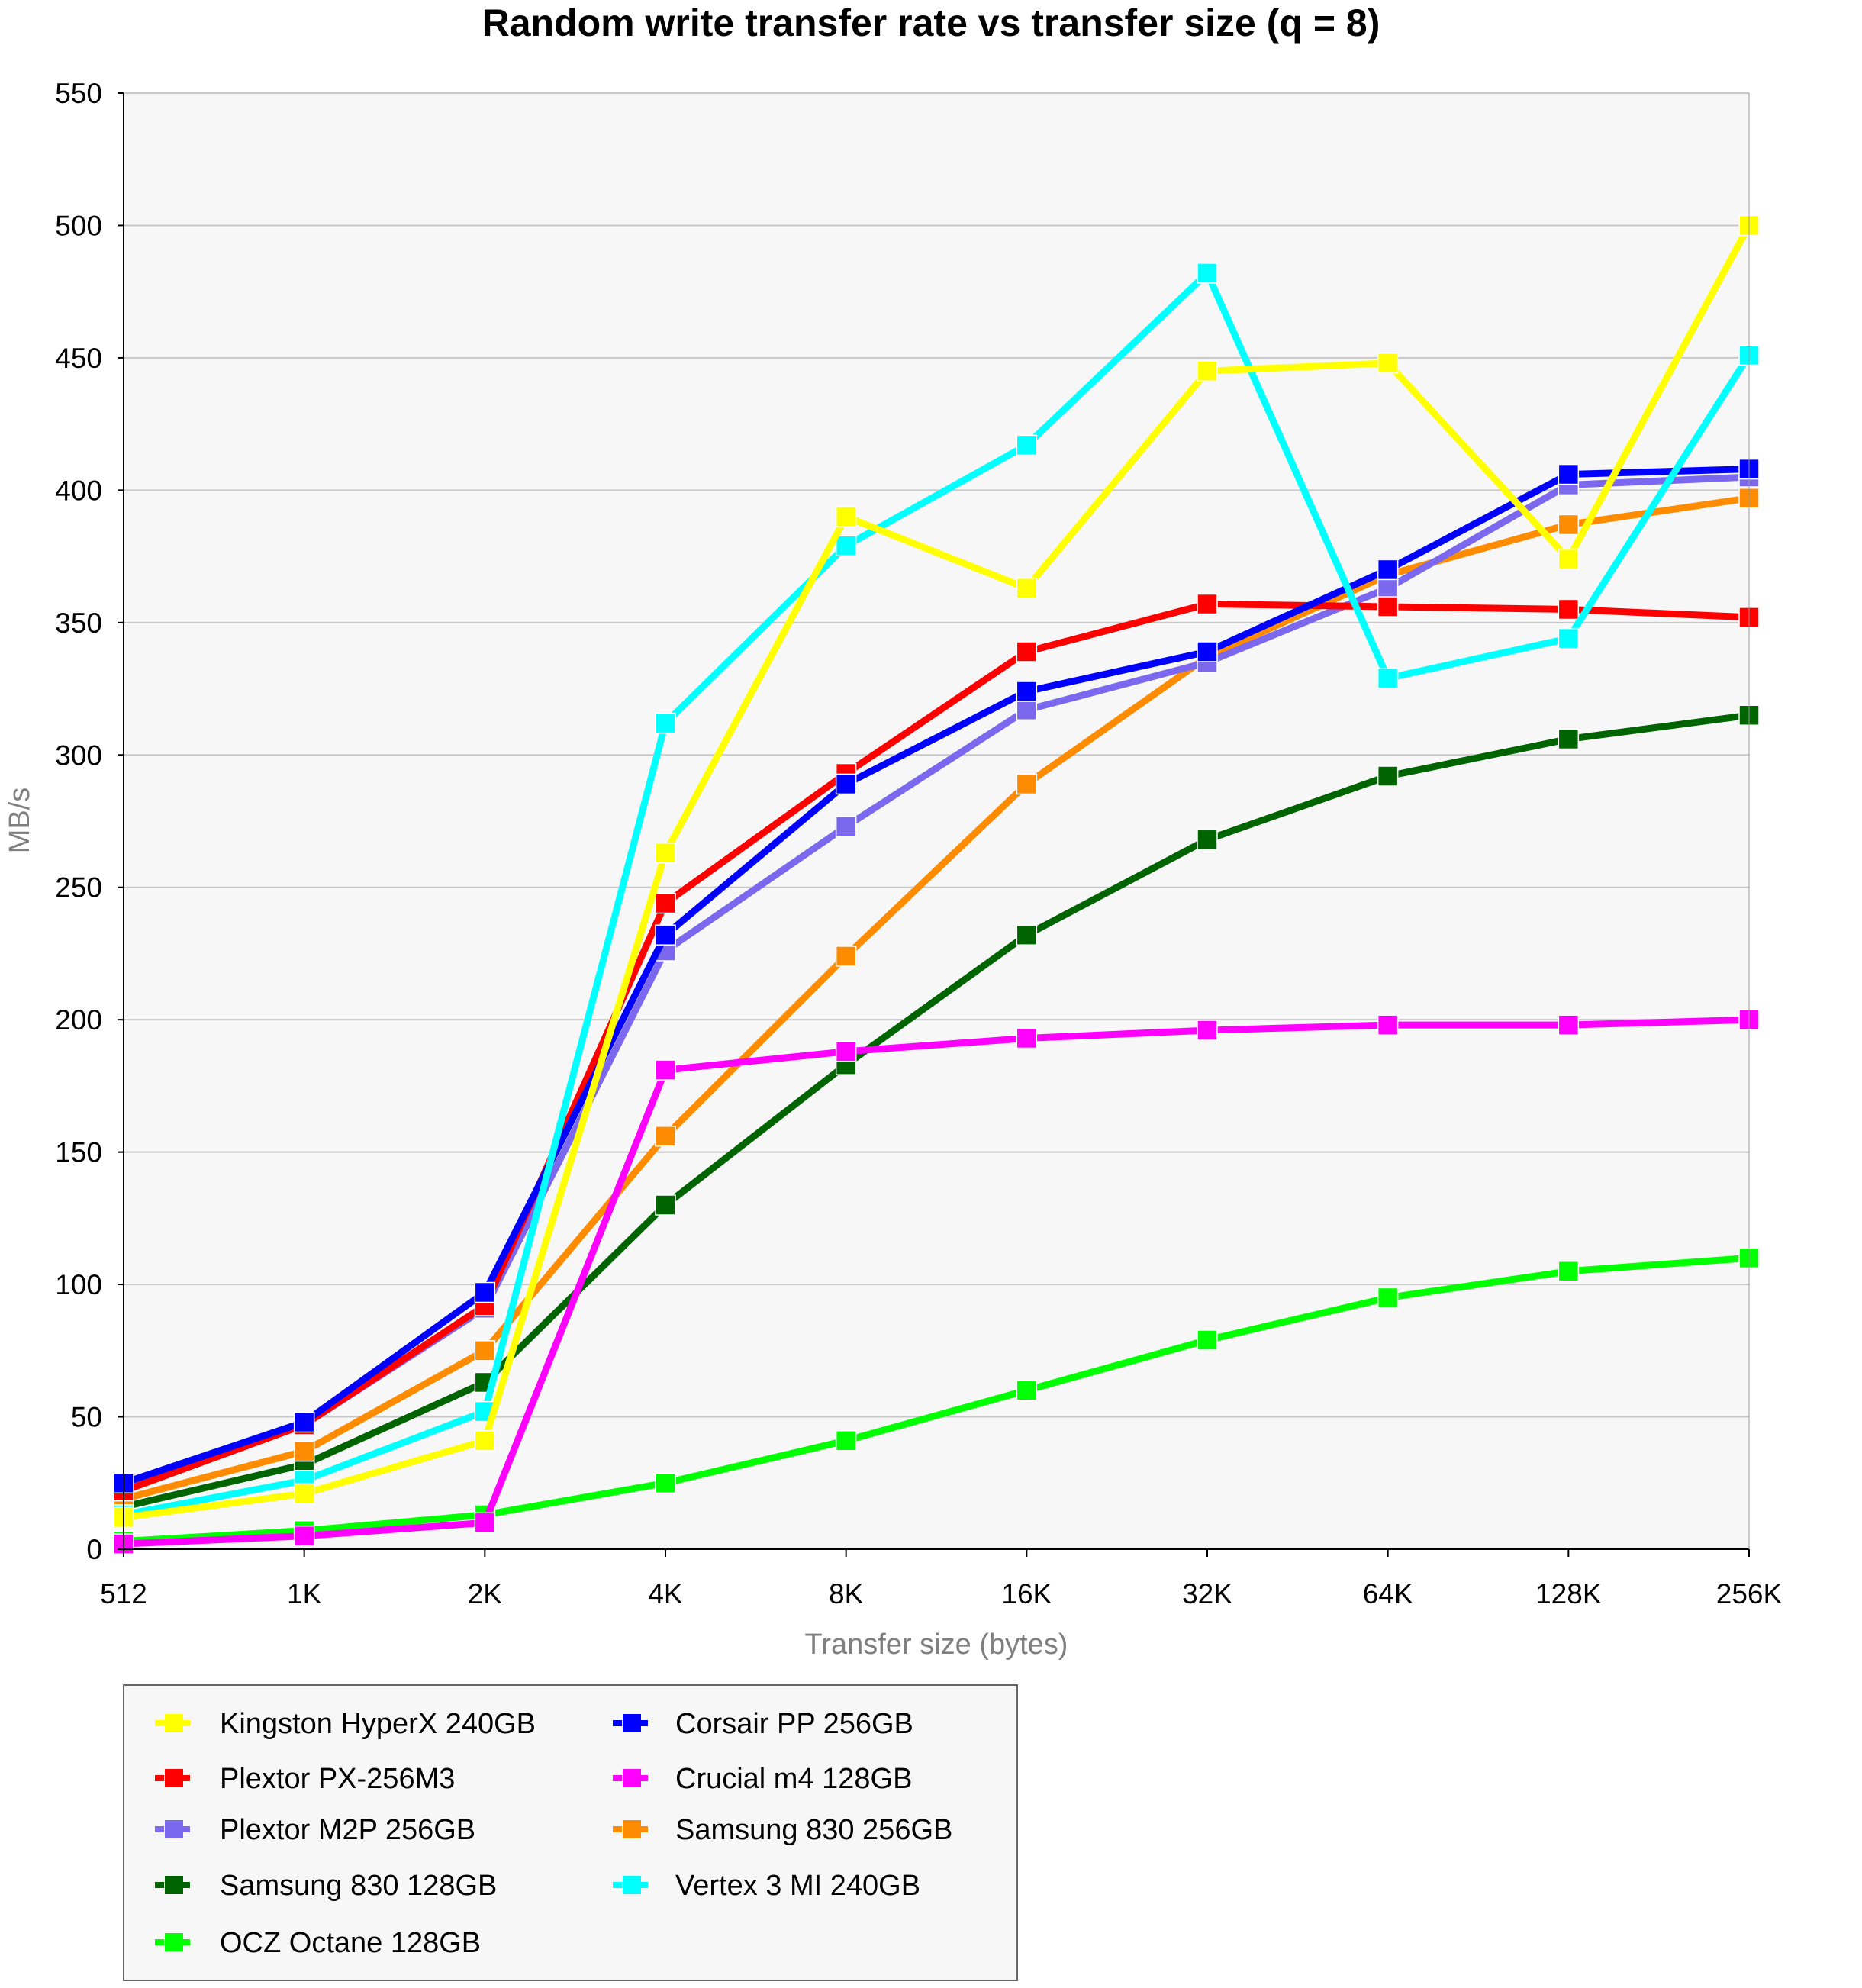 The width and height of the screenshot is (1862, 1988). I want to click on y-tick-label: 100, so click(78, 1284).